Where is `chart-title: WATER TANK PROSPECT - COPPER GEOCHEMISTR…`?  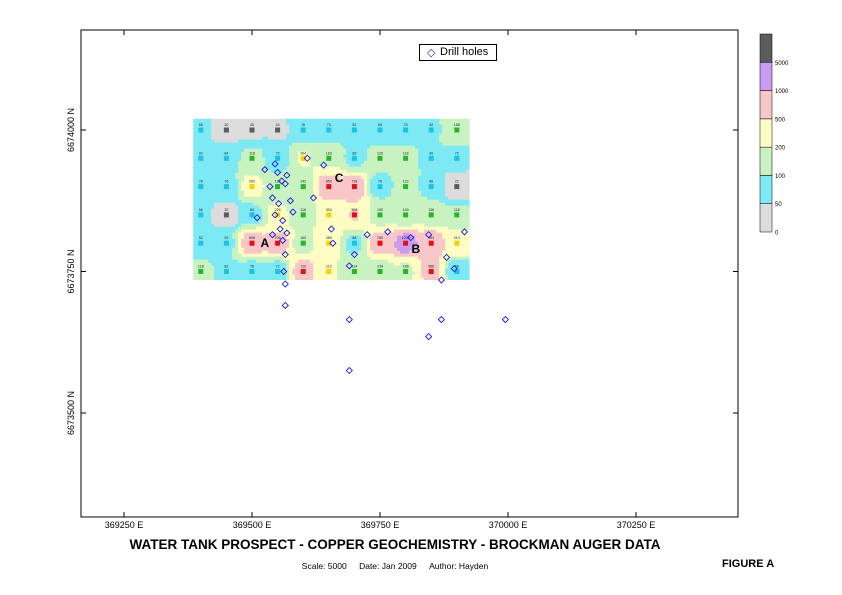
chart-title: WATER TANK PROSPECT - COPPER GEOCHEMISTR… is located at coordinates (395, 544).